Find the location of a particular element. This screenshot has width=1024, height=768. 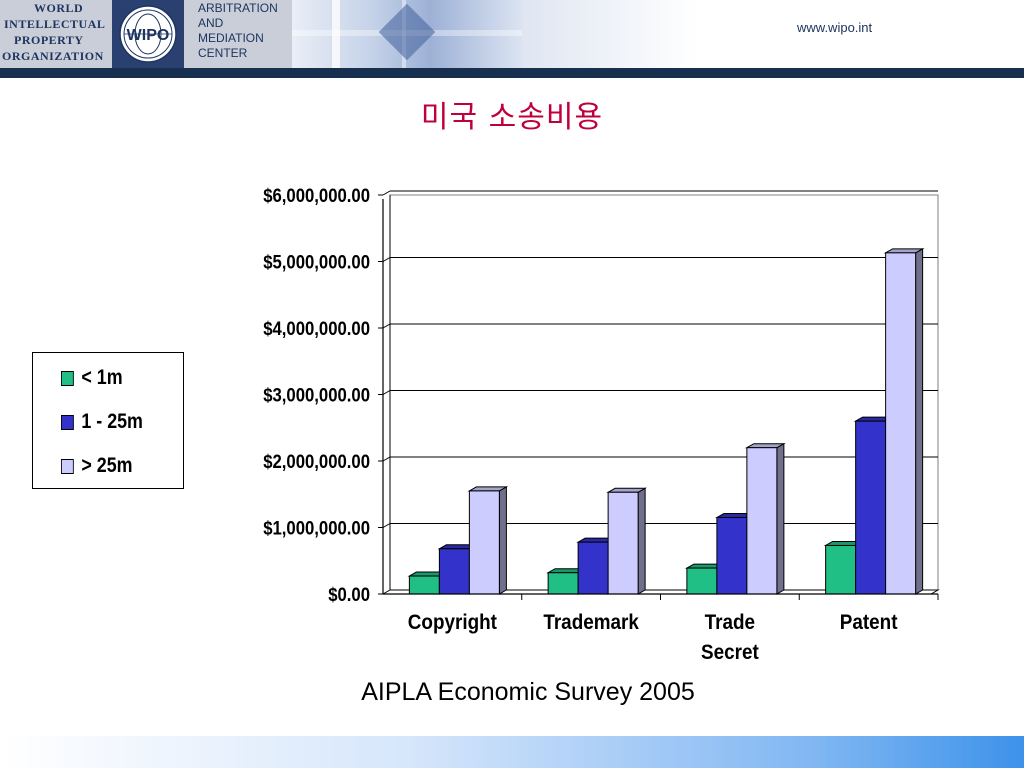

wipo-wordmark: WORLD INTELLECTUAL PROPERTY ORGANIZATION is located at coordinates (56, 34).